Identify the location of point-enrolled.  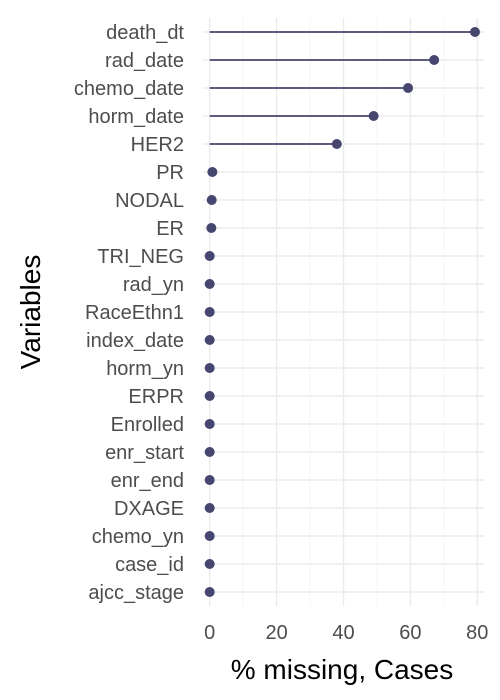
(209, 424).